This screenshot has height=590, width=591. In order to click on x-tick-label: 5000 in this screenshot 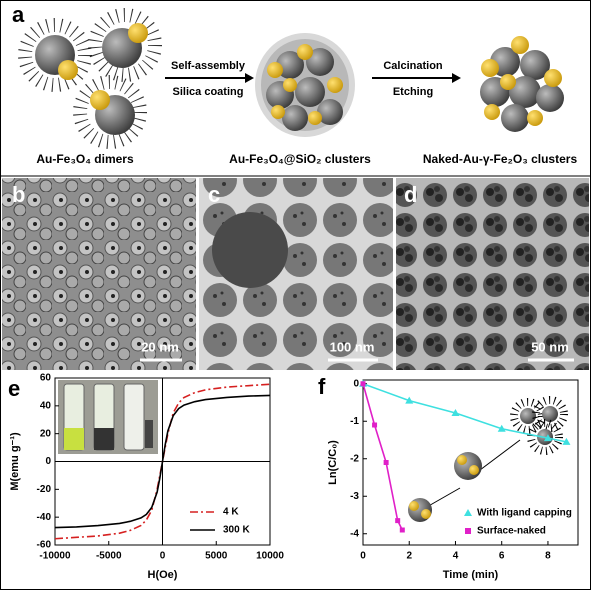, I will do `click(216, 556)`.